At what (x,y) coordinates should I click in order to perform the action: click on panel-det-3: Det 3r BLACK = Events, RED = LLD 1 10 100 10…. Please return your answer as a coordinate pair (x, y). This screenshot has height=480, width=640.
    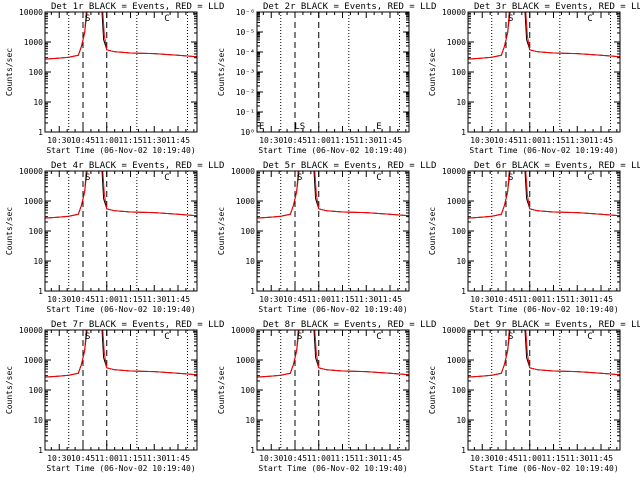
    Looking at the image, I should click on (534, 78).